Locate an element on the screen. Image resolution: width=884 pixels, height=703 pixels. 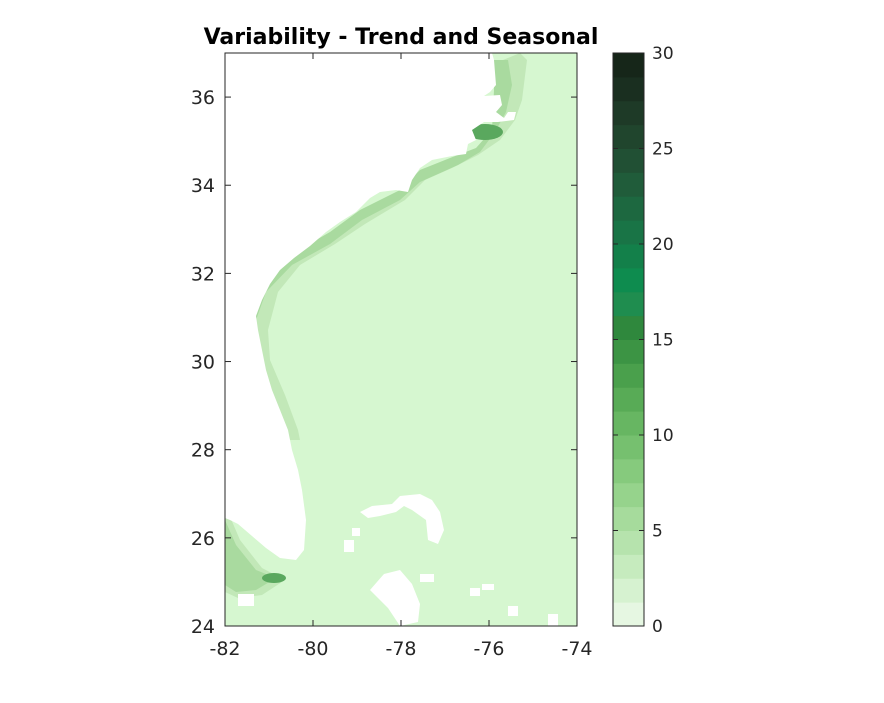
colorbar-tick-label: 15 is located at coordinates (663, 341).